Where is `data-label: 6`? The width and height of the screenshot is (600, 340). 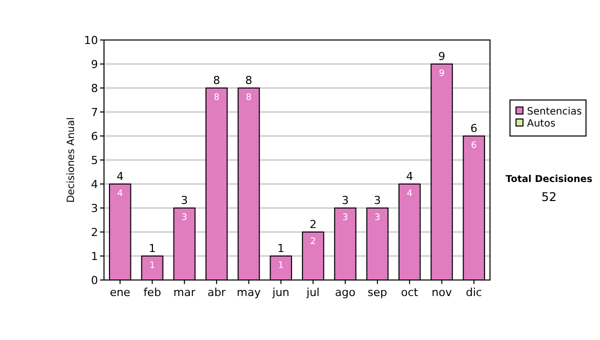
data-label: 6 is located at coordinates (474, 146).